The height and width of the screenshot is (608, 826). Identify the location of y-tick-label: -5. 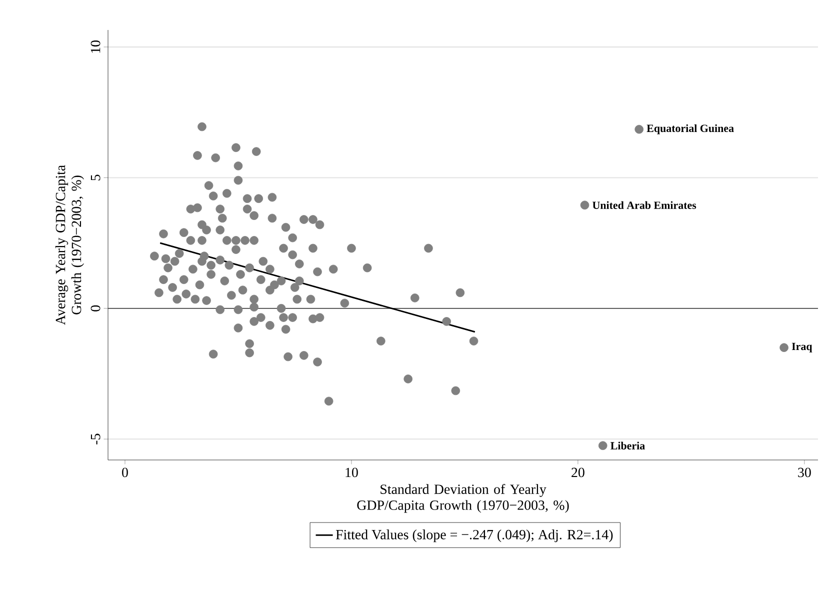
(95, 439).